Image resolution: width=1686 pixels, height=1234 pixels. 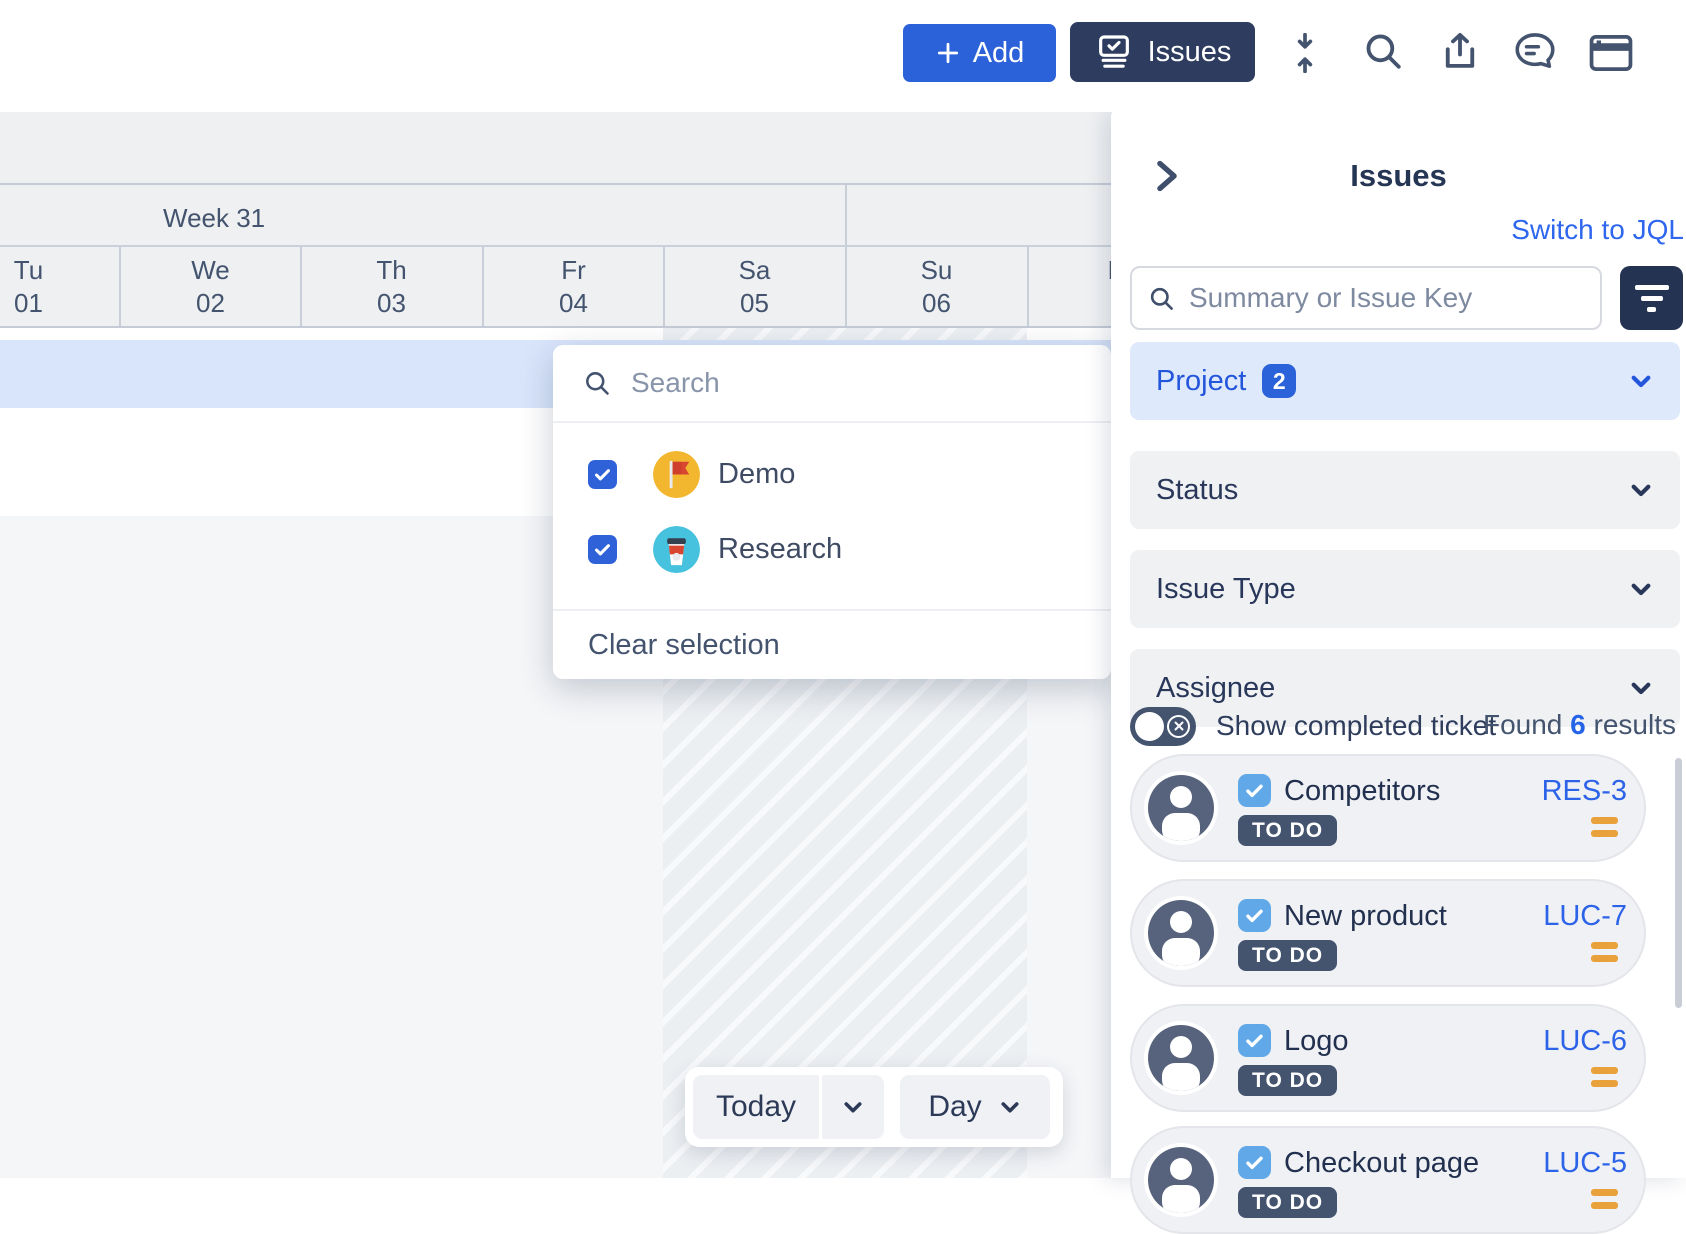 What do you see at coordinates (1398, 175) in the screenshot?
I see `panel-title: Issues` at bounding box center [1398, 175].